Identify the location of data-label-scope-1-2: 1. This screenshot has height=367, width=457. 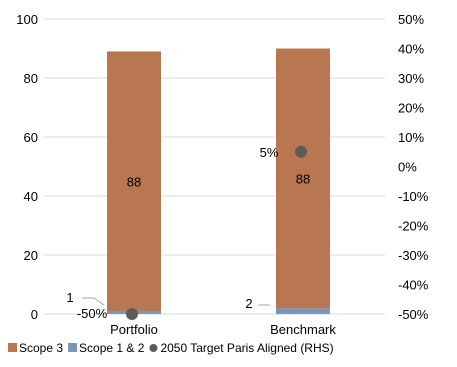
(69, 297).